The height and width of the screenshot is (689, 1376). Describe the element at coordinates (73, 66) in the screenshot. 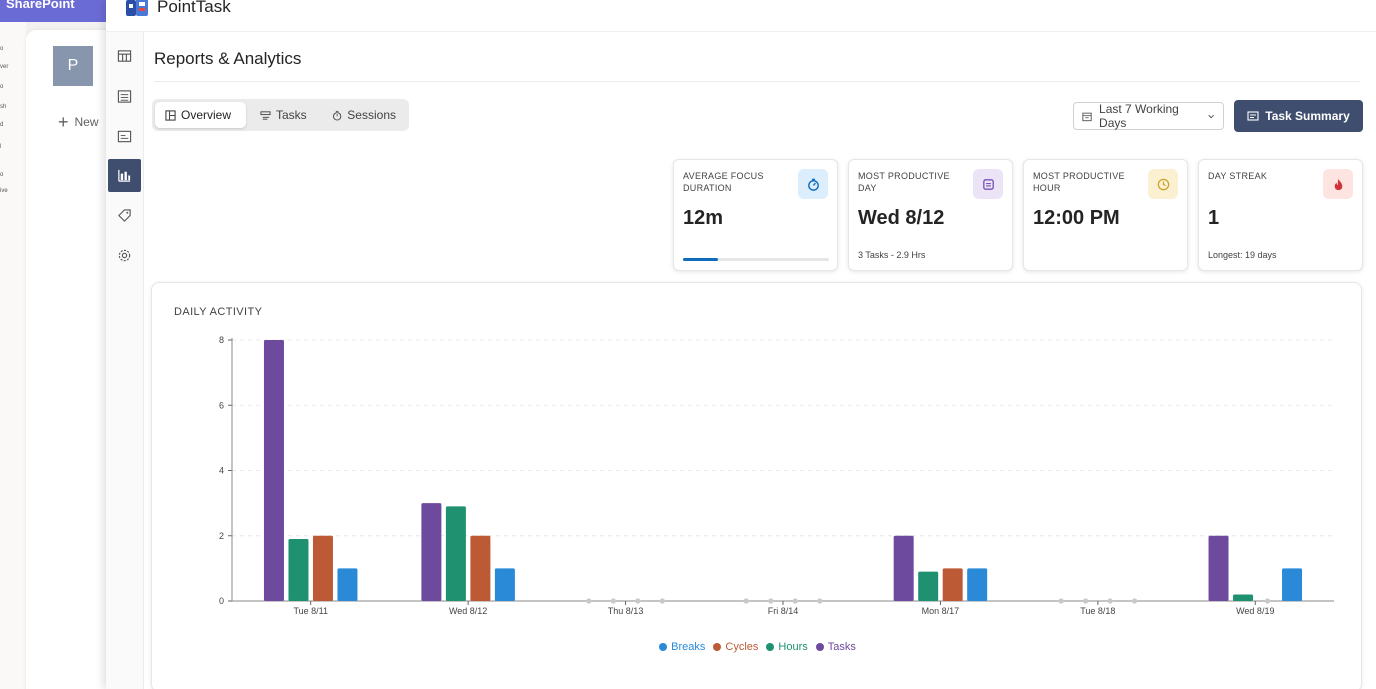

I see `avatar: P` at that location.